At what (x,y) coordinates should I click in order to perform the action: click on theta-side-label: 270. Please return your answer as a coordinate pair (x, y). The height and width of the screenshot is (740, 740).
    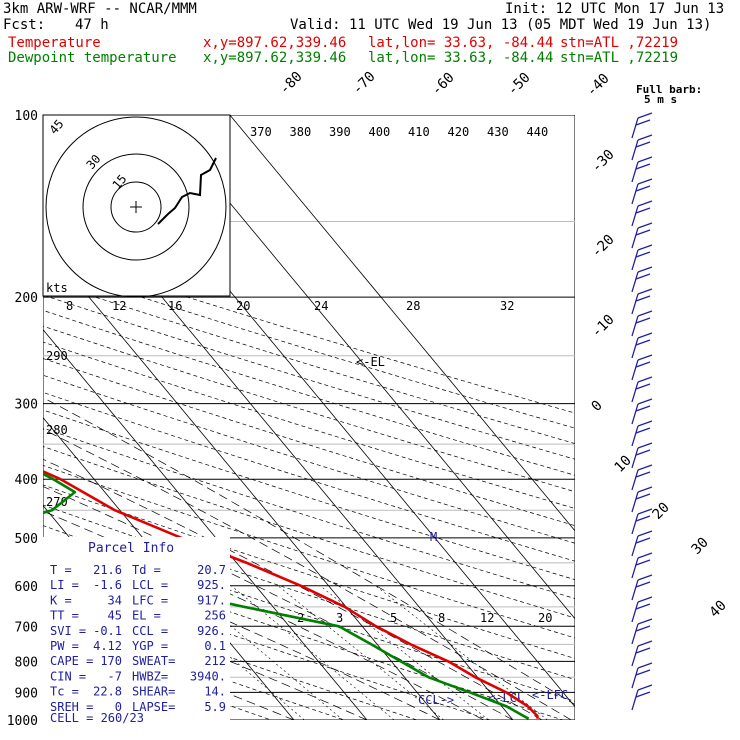
    Looking at the image, I should click on (57, 502).